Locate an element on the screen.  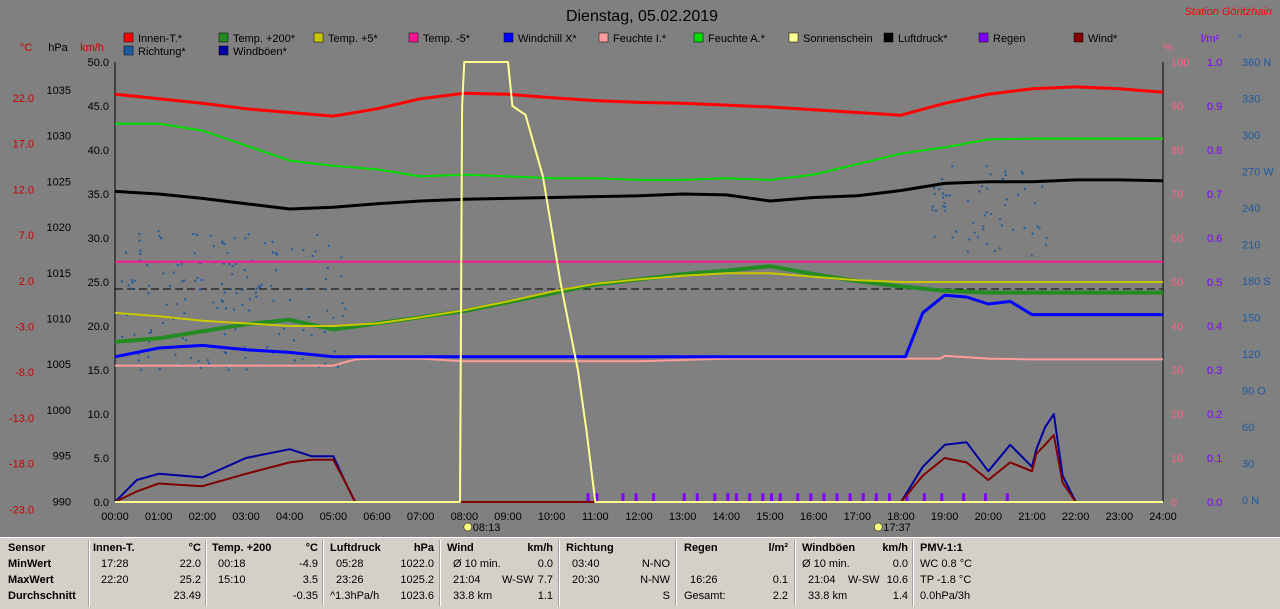
stats-pmv-dewpoint: TP -1.8 °C is located at coordinates (946, 580).